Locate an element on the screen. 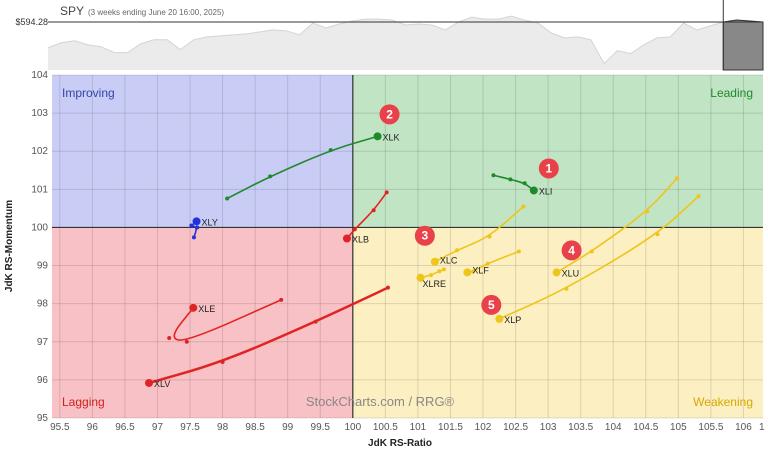 This screenshot has width=768, height=449. y-tick-label: 97 is located at coordinates (43, 342).